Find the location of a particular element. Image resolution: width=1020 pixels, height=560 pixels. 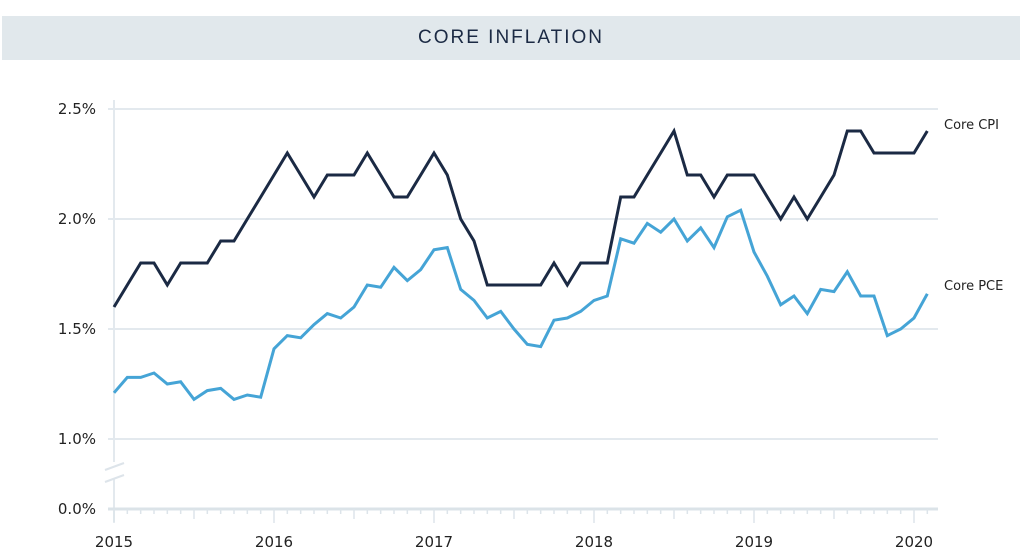

y-tick-label: 0.0% is located at coordinates (77, 509).